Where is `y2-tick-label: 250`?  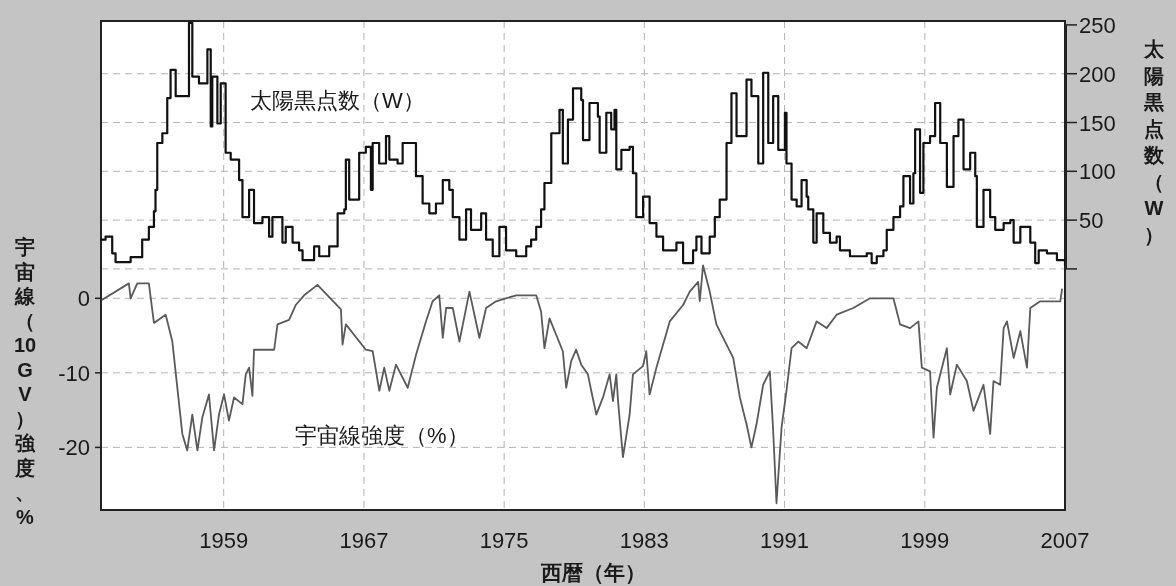 y2-tick-label: 250 is located at coordinates (1097, 25).